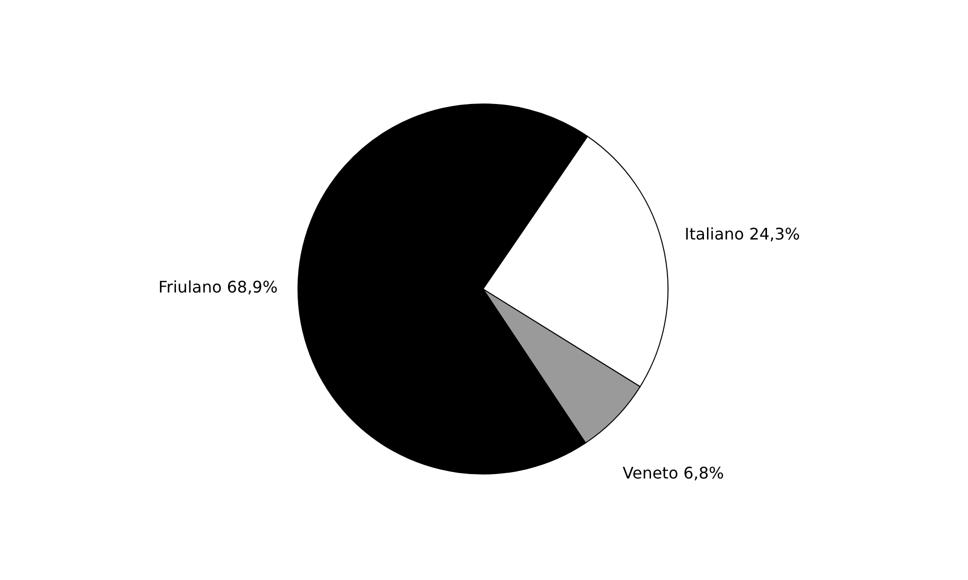 The image size is (968, 580). What do you see at coordinates (218, 286) in the screenshot?
I see `slice-label: Friulano 68,9%` at bounding box center [218, 286].